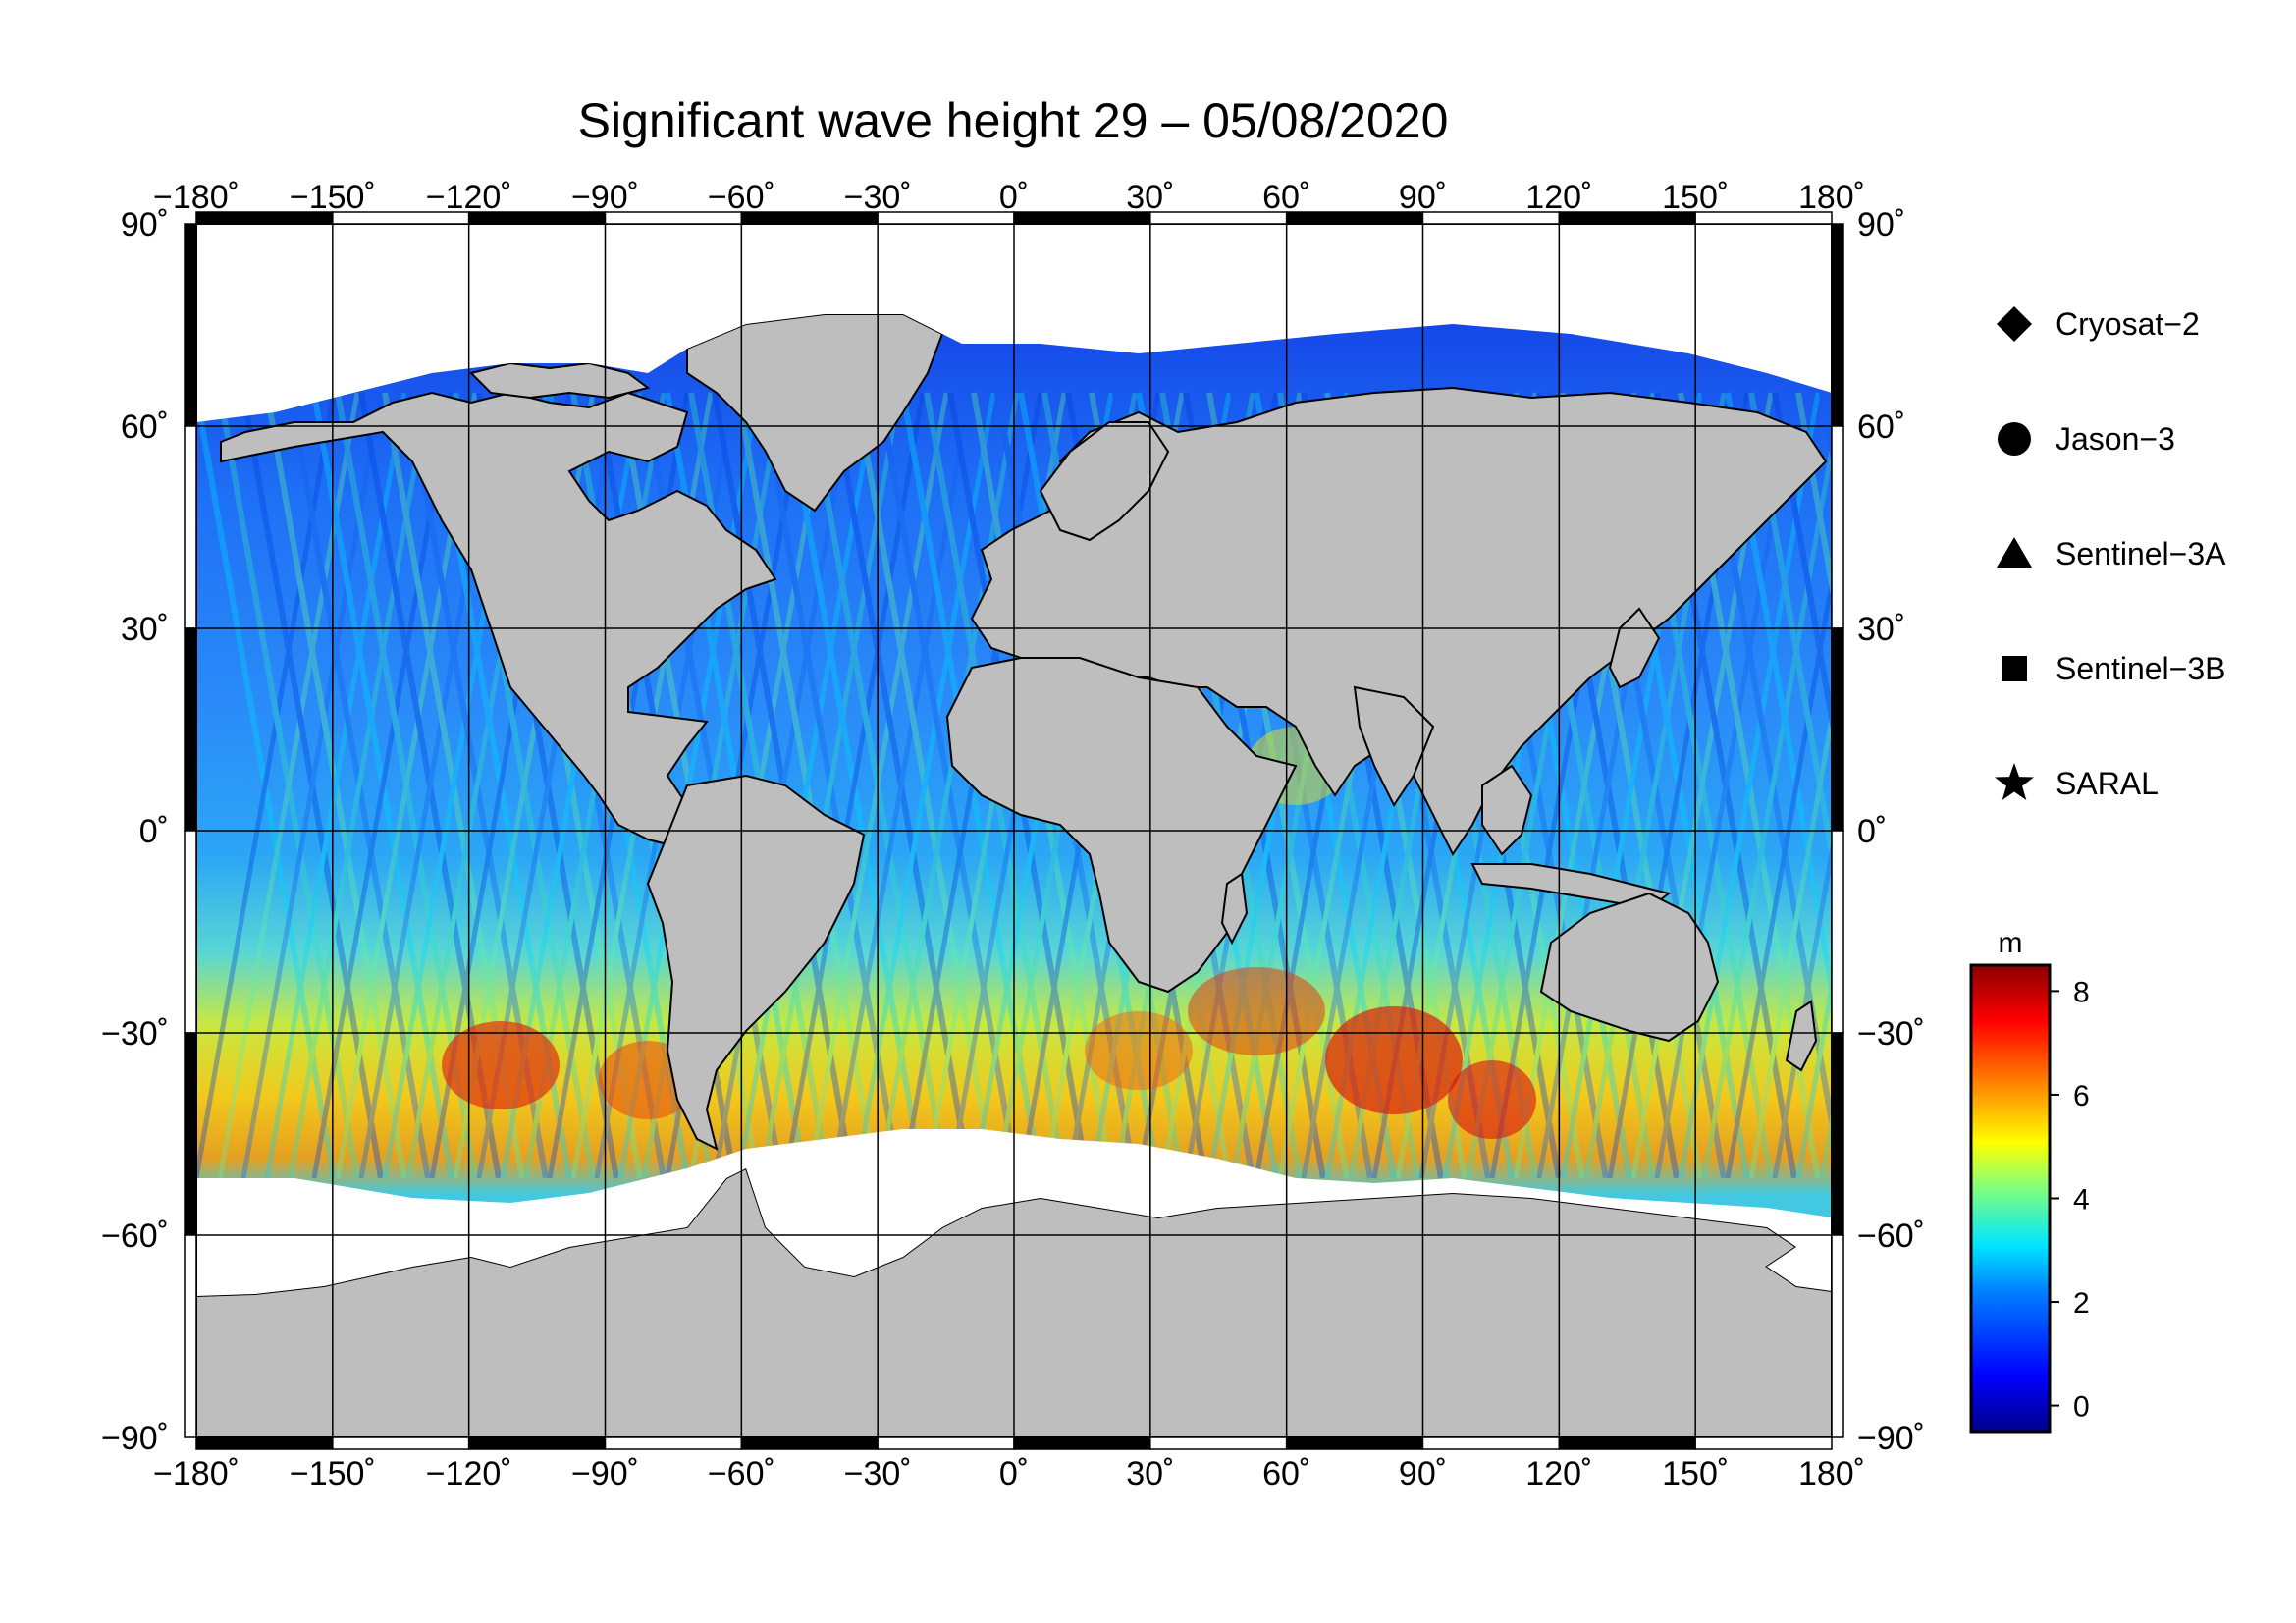  What do you see at coordinates (1013, 120) in the screenshot?
I see `chart-title: Significant wave height 29 – 05/08/2020` at bounding box center [1013, 120].